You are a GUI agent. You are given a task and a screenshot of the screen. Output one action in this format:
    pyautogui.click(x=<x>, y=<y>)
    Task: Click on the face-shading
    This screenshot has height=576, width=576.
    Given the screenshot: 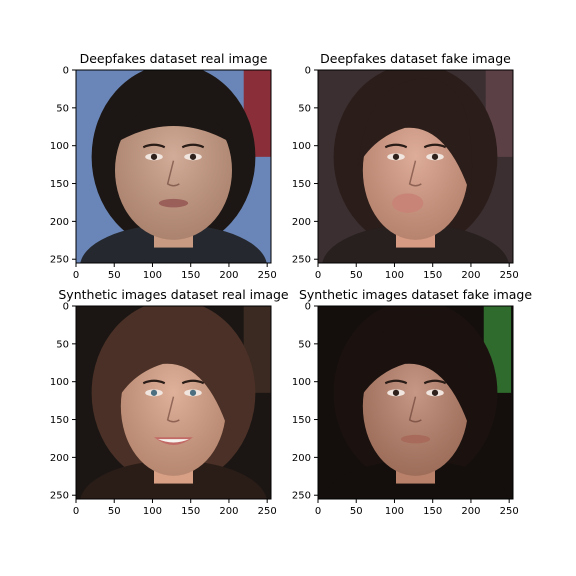 What is the action you would take?
    pyautogui.click(x=173, y=170)
    